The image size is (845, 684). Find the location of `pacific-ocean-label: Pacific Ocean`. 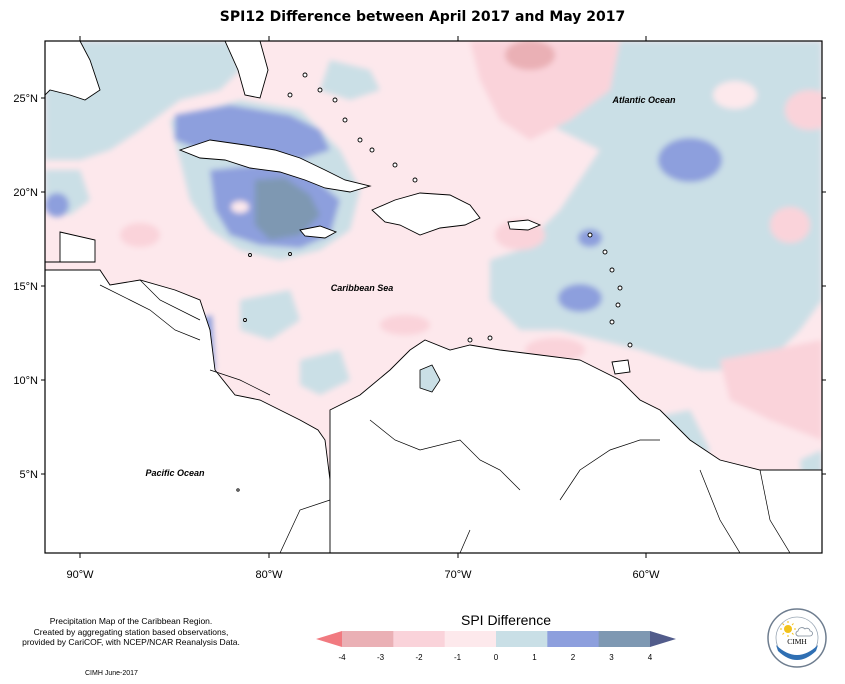

pacific-ocean-label: Pacific Ocean is located at coordinates (175, 473).